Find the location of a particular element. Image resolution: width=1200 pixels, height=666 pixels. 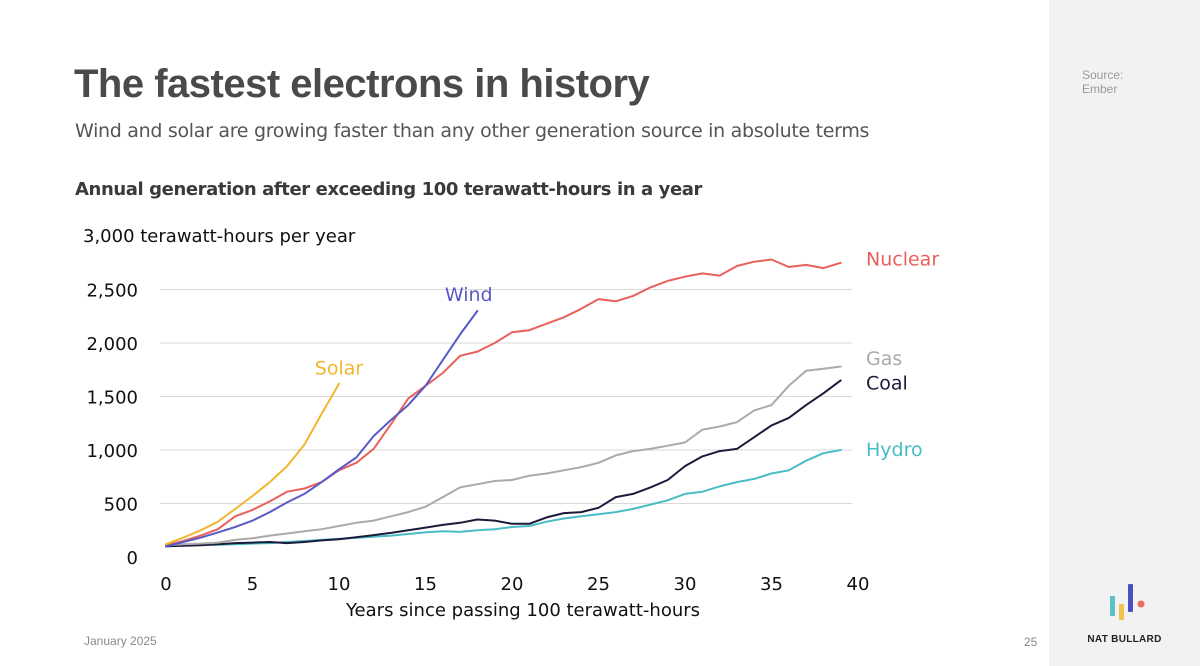

footer-date: January 2025 is located at coordinates (120, 641).